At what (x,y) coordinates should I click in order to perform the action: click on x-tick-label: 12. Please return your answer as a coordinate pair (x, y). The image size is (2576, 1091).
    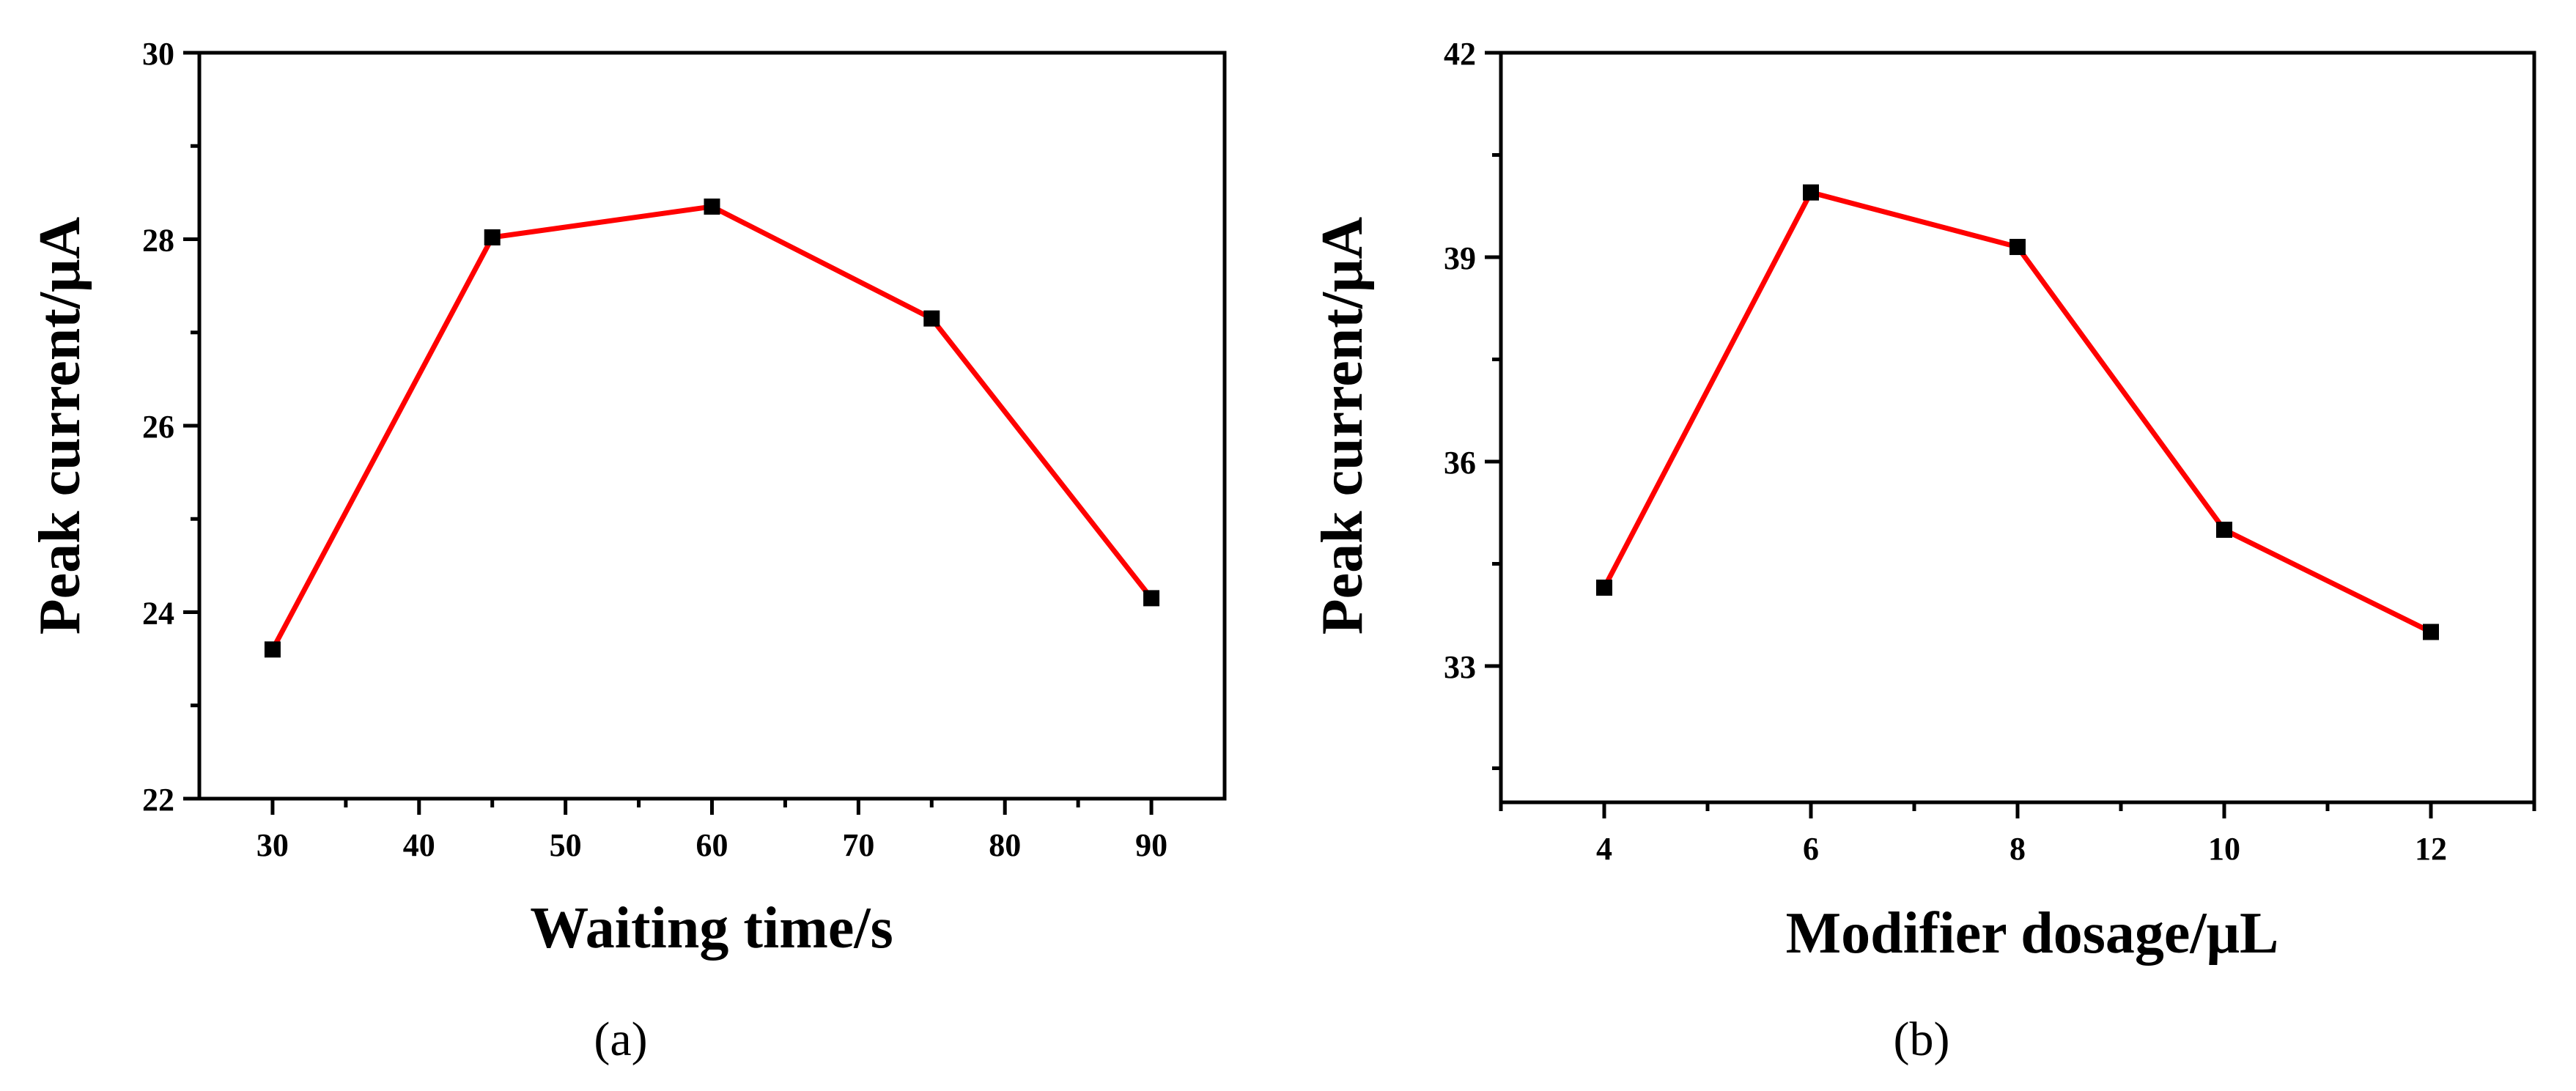
    Looking at the image, I should click on (2431, 849).